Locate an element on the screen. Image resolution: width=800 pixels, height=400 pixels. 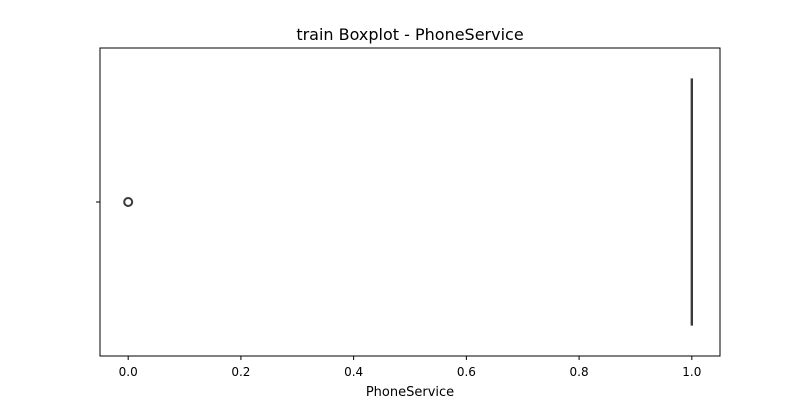
outlier-point is located at coordinates (128, 202).